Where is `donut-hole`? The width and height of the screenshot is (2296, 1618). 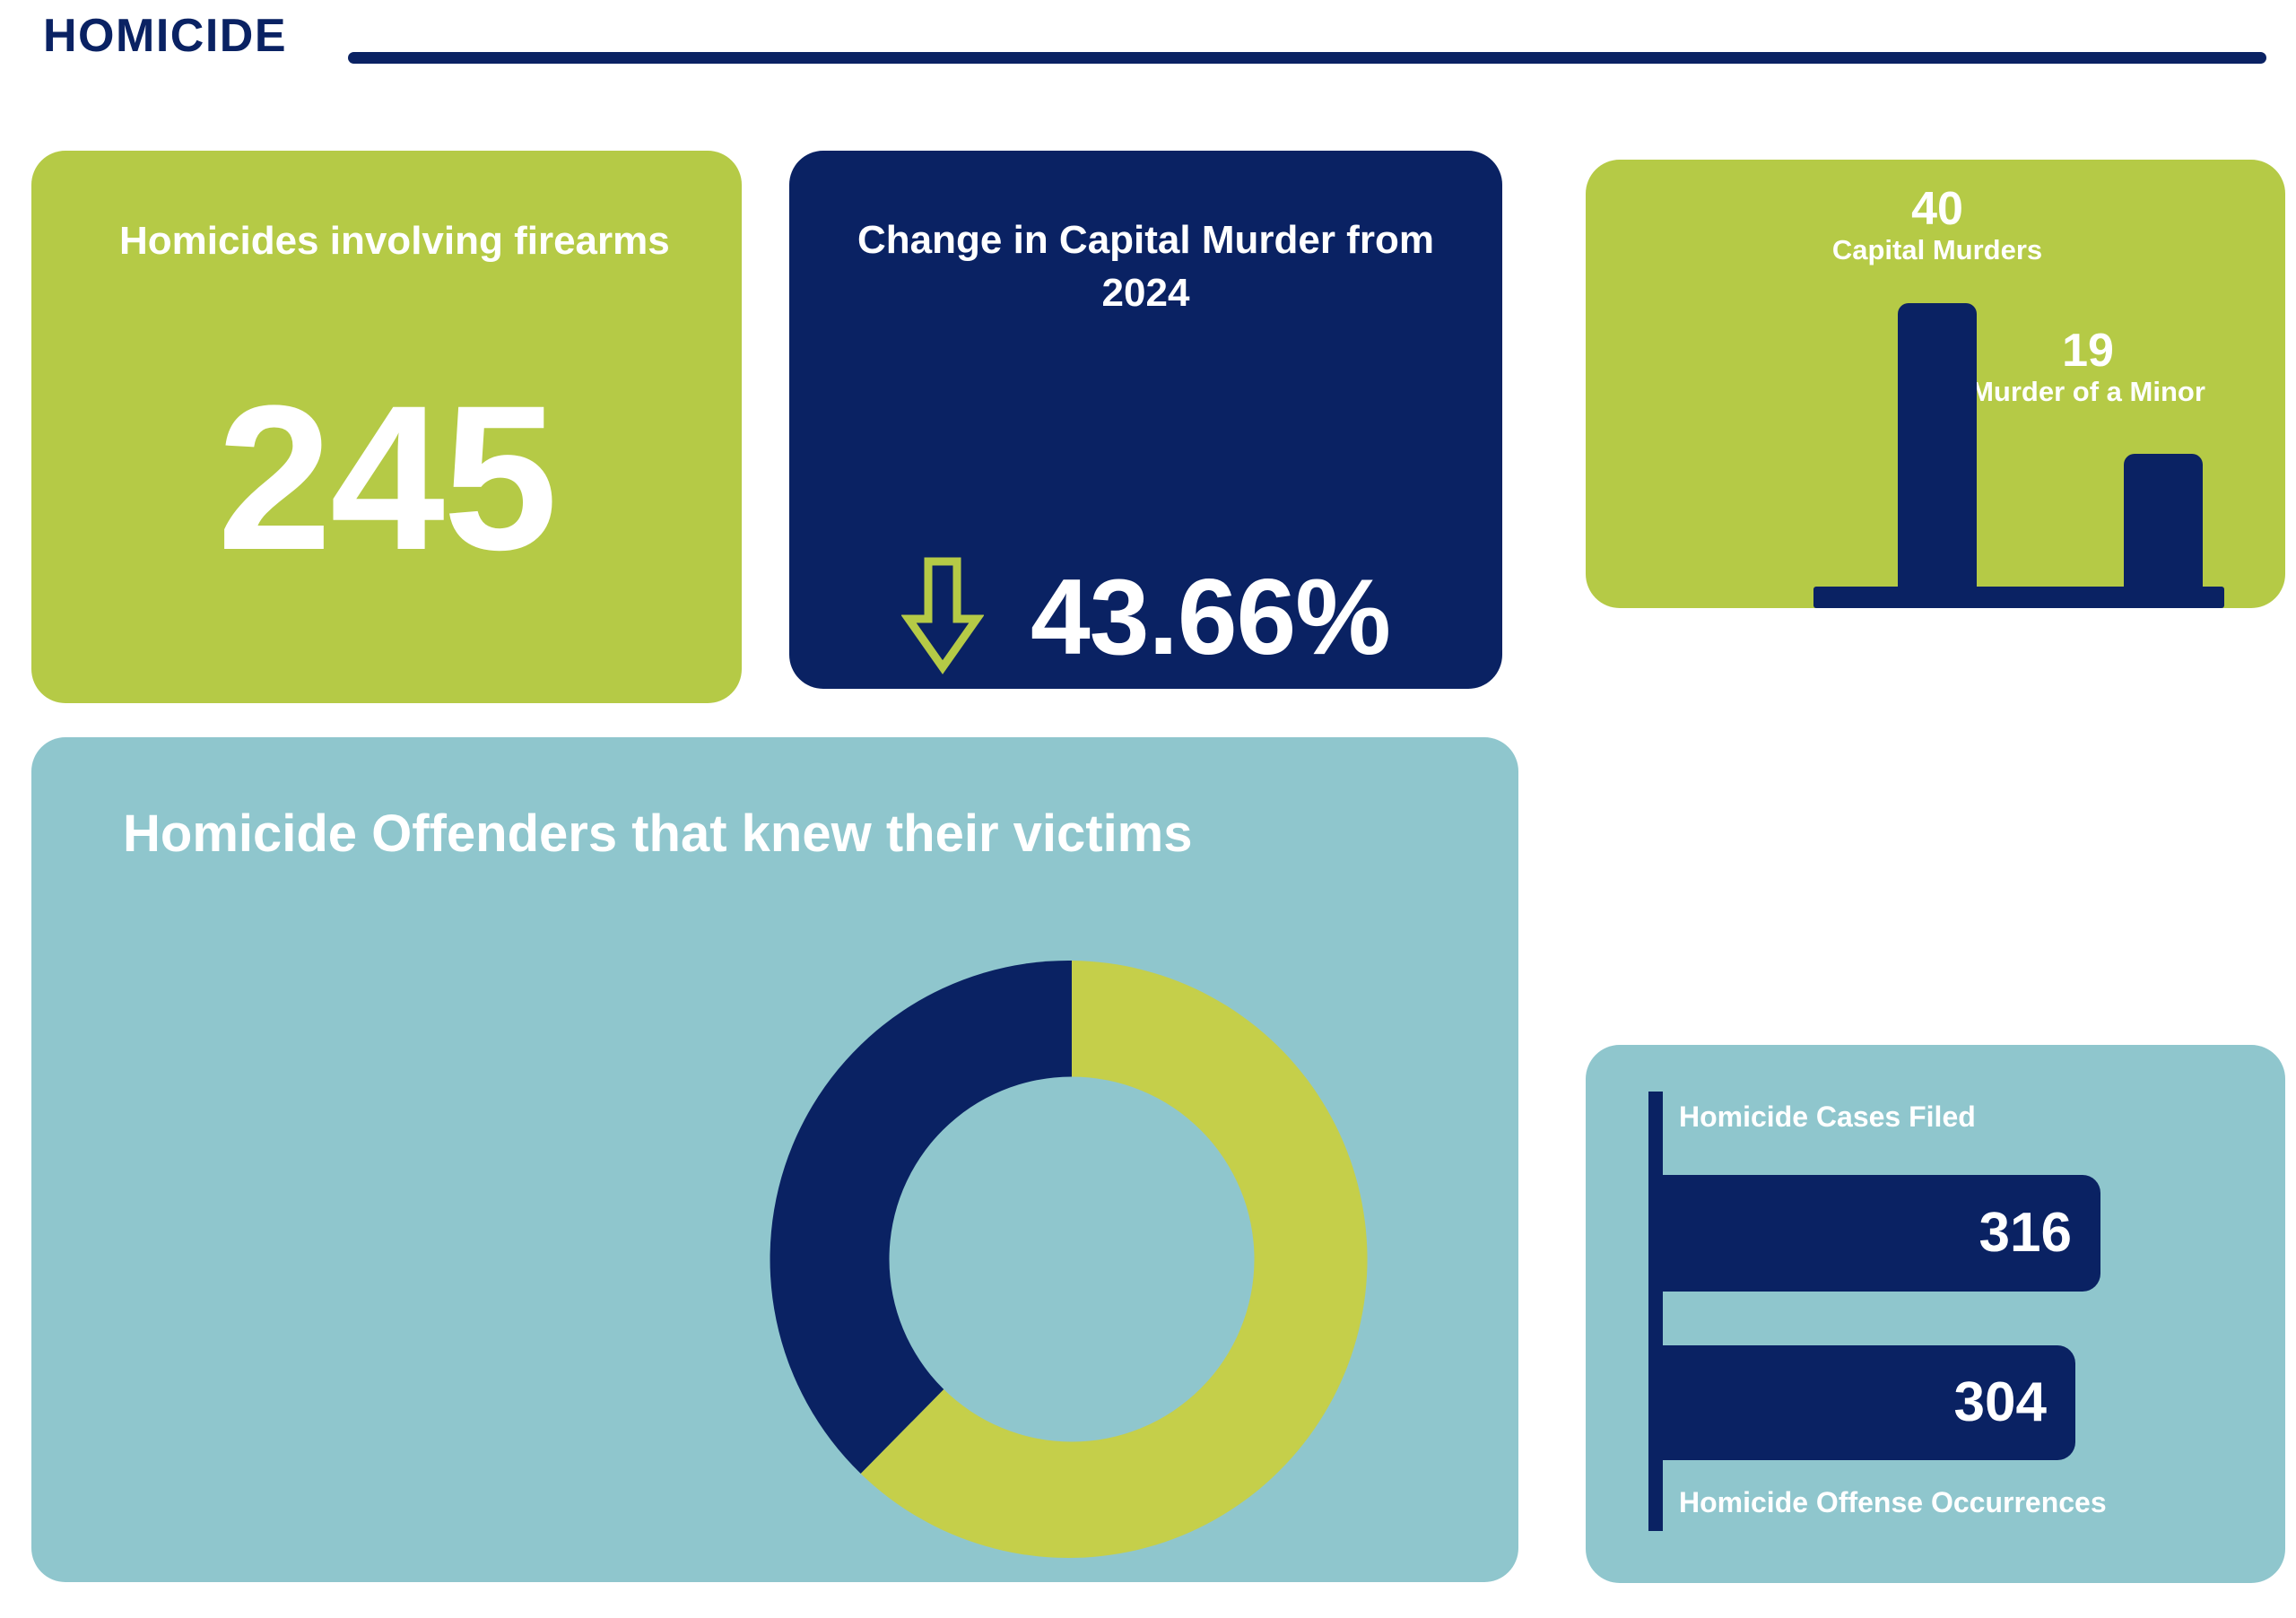 donut-hole is located at coordinates (1072, 1259).